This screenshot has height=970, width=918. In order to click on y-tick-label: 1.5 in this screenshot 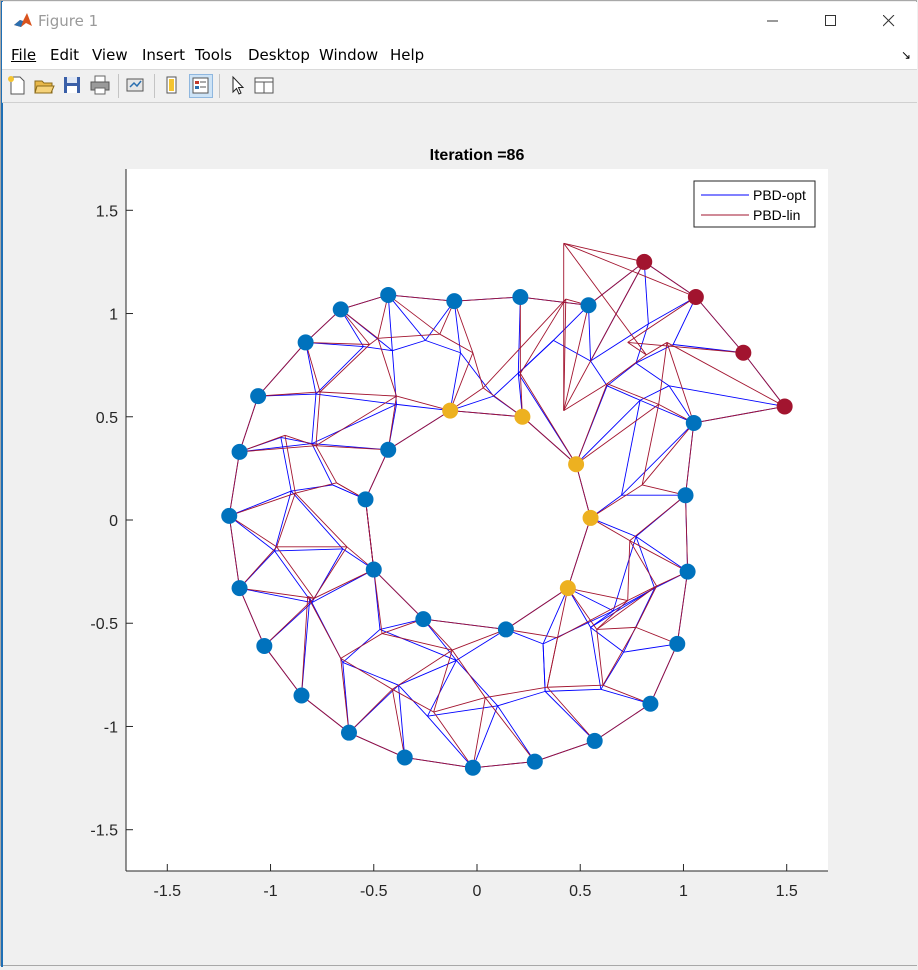, I will do `click(107, 211)`.